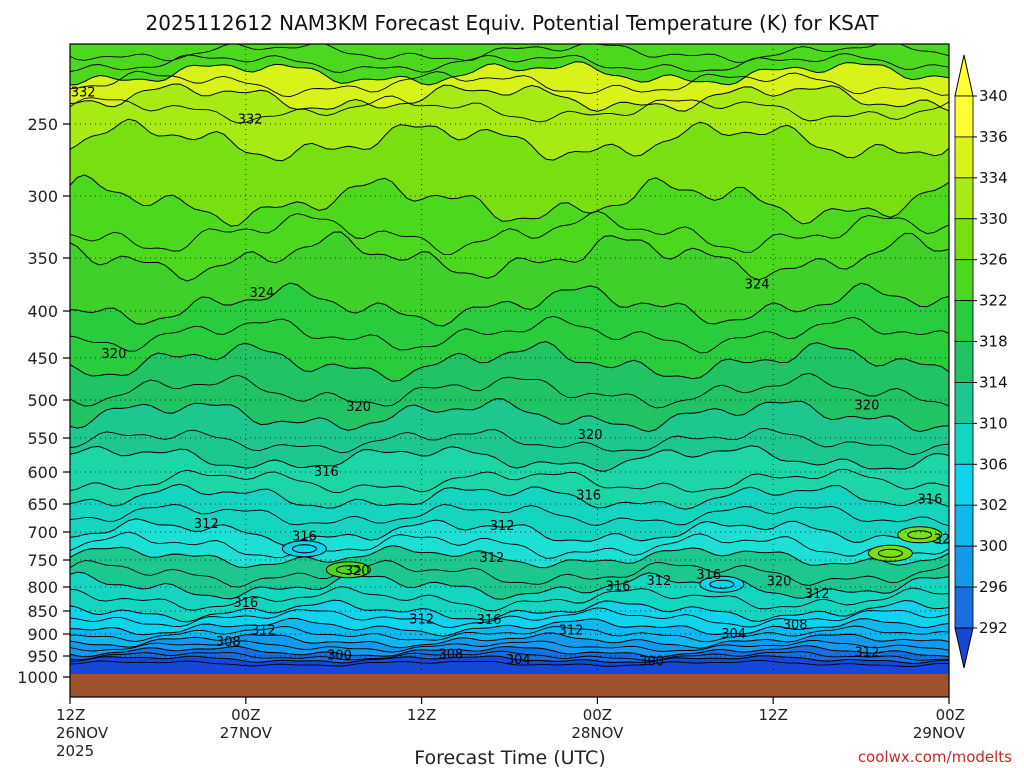 The width and height of the screenshot is (1024, 768). What do you see at coordinates (37, 677) in the screenshot?
I see `y-tick-label: 1000` at bounding box center [37, 677].